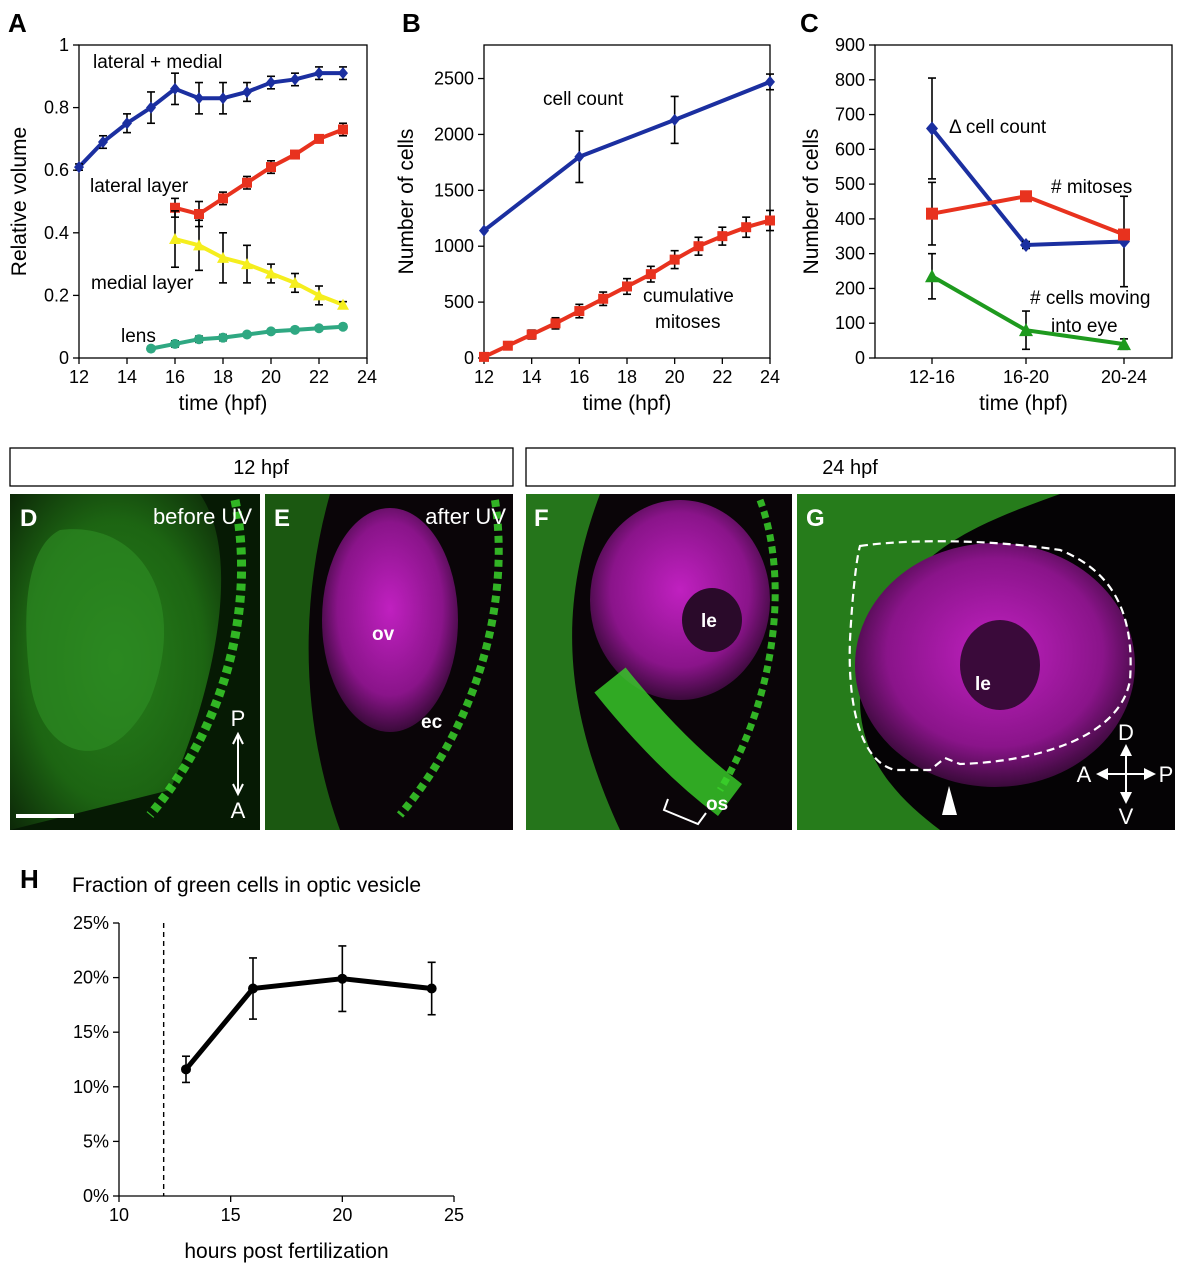 The height and width of the screenshot is (1280, 1185). Describe the element at coordinates (1090, 298) in the screenshot. I see `series-label-moving-1: # cells moving` at that location.